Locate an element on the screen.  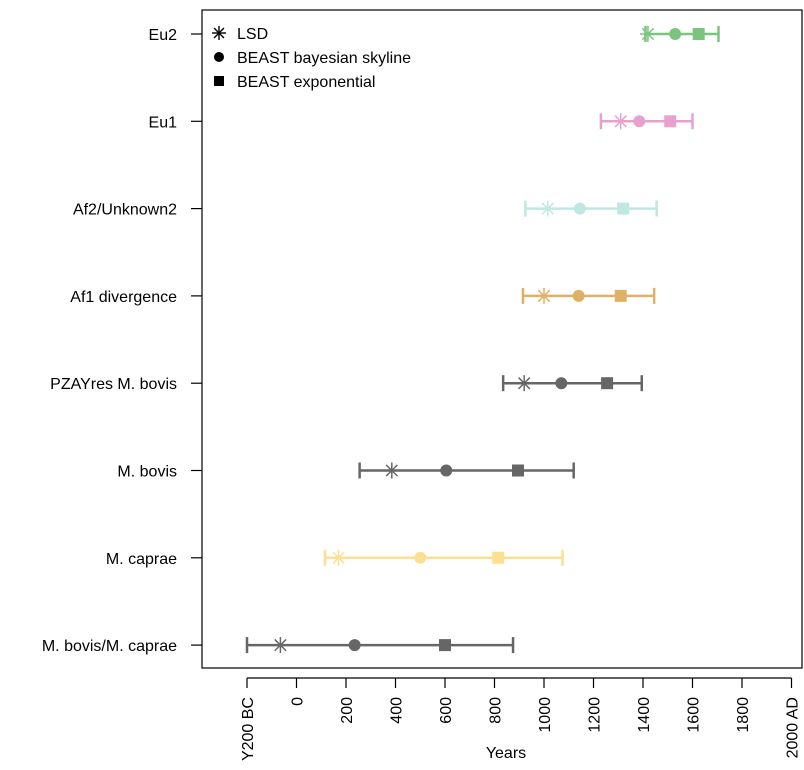
y-label: Af2/Unknown2 is located at coordinates (125, 210).